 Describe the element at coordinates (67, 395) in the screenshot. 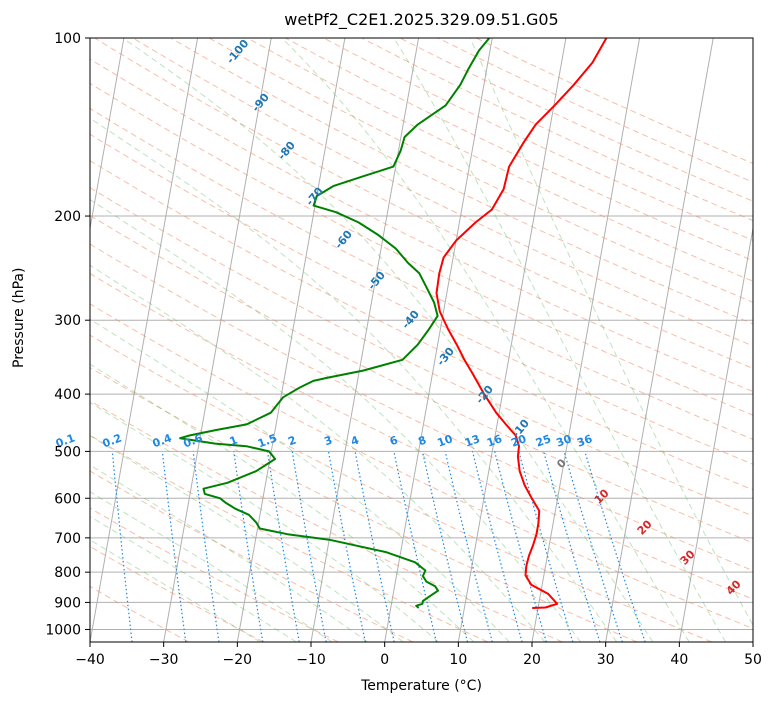

I see `y-tick-label: 400` at that location.